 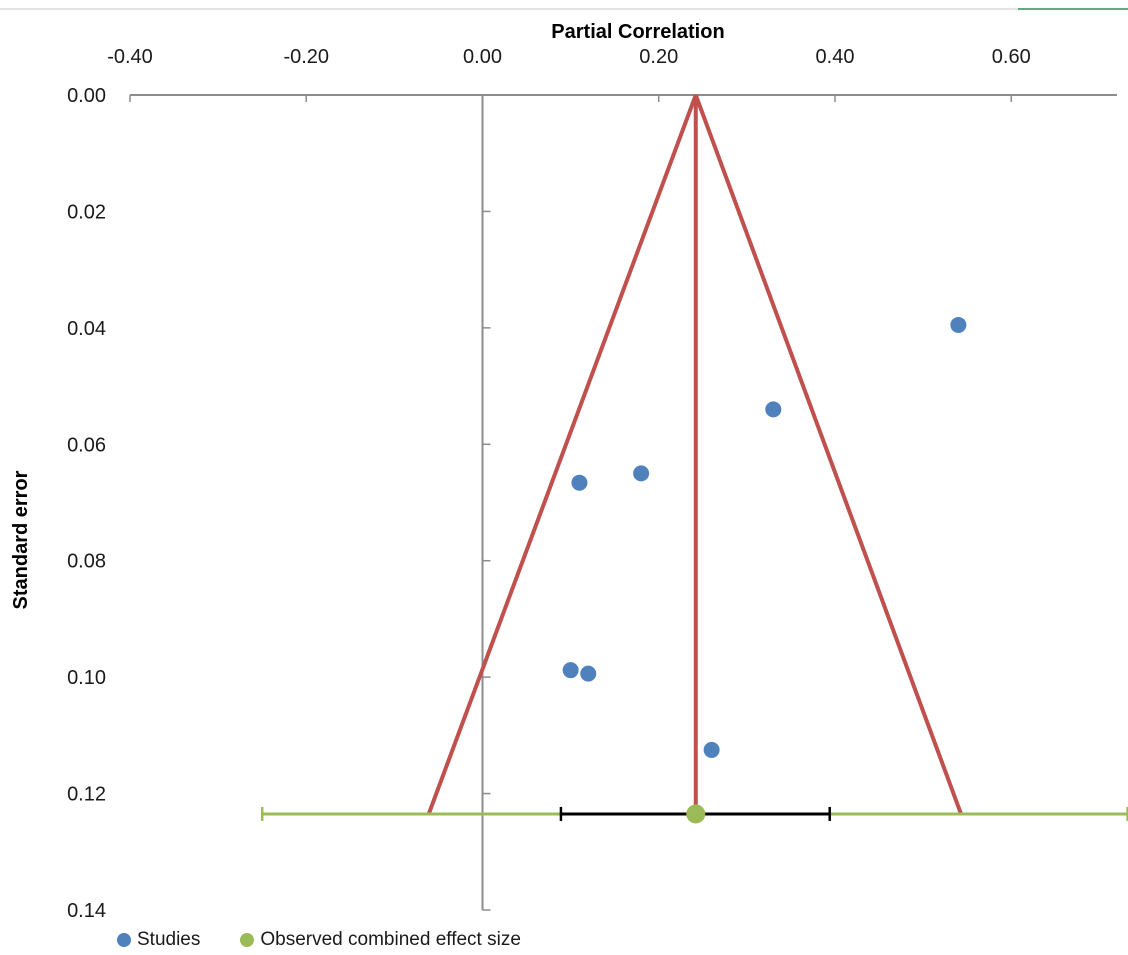 I want to click on y-tick-label: 0.00, so click(x=86, y=96).